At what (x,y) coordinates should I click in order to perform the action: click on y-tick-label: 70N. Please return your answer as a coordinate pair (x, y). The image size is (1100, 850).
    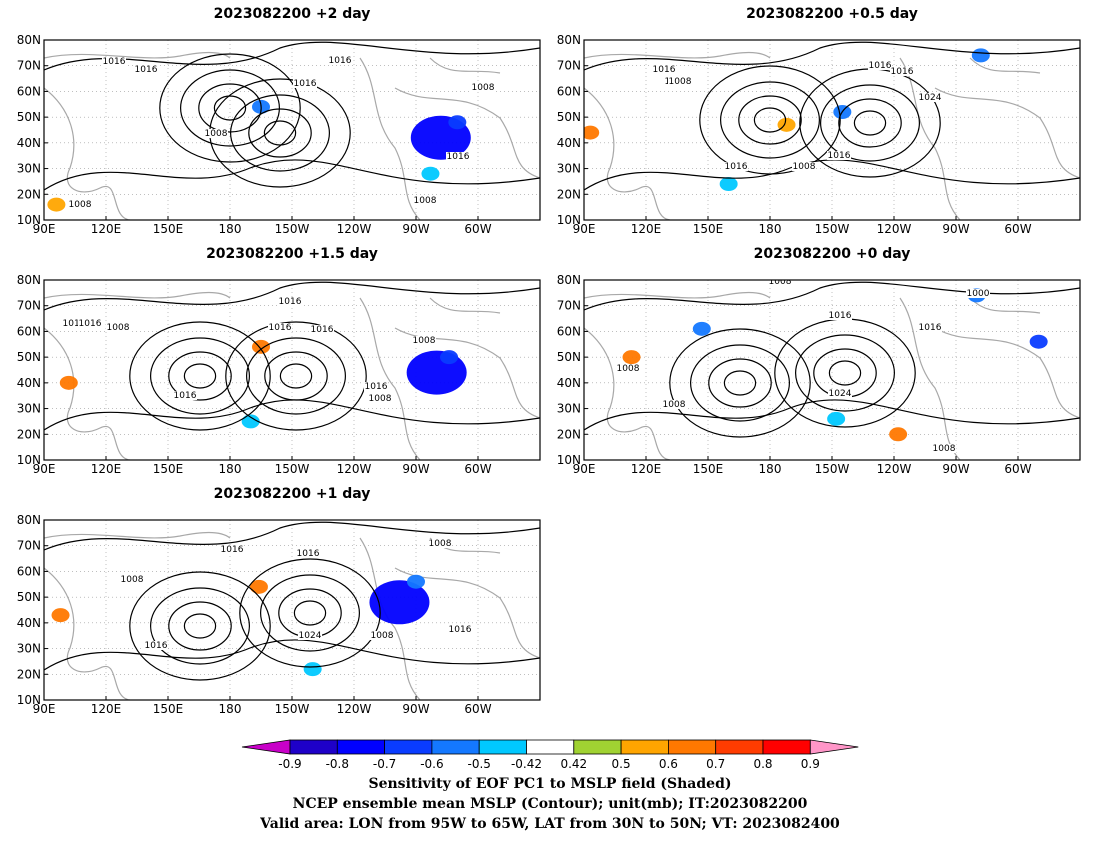
    Looking at the image, I should click on (29, 306).